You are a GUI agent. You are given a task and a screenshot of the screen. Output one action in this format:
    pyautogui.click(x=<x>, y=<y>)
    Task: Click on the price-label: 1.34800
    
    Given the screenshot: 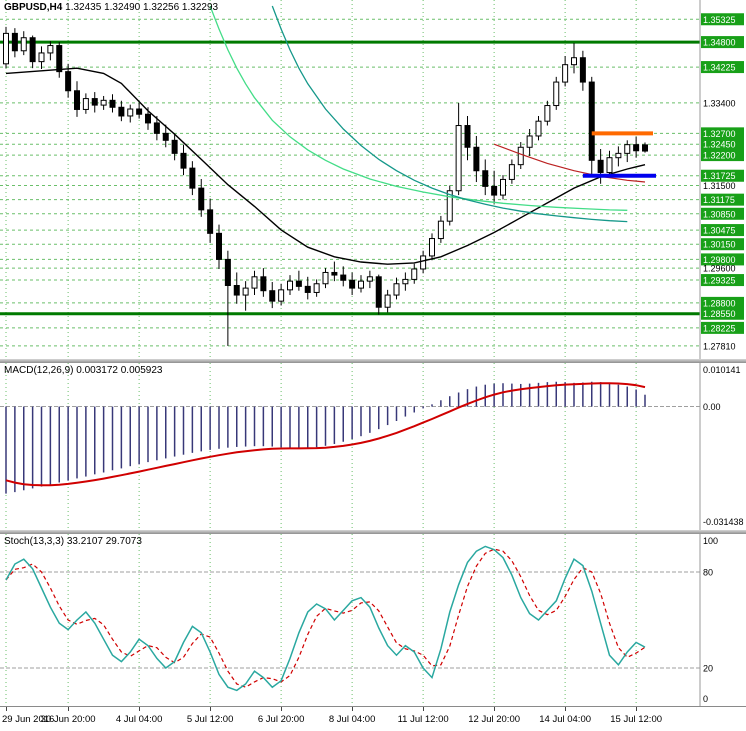 What is the action you would take?
    pyautogui.click(x=719, y=43)
    